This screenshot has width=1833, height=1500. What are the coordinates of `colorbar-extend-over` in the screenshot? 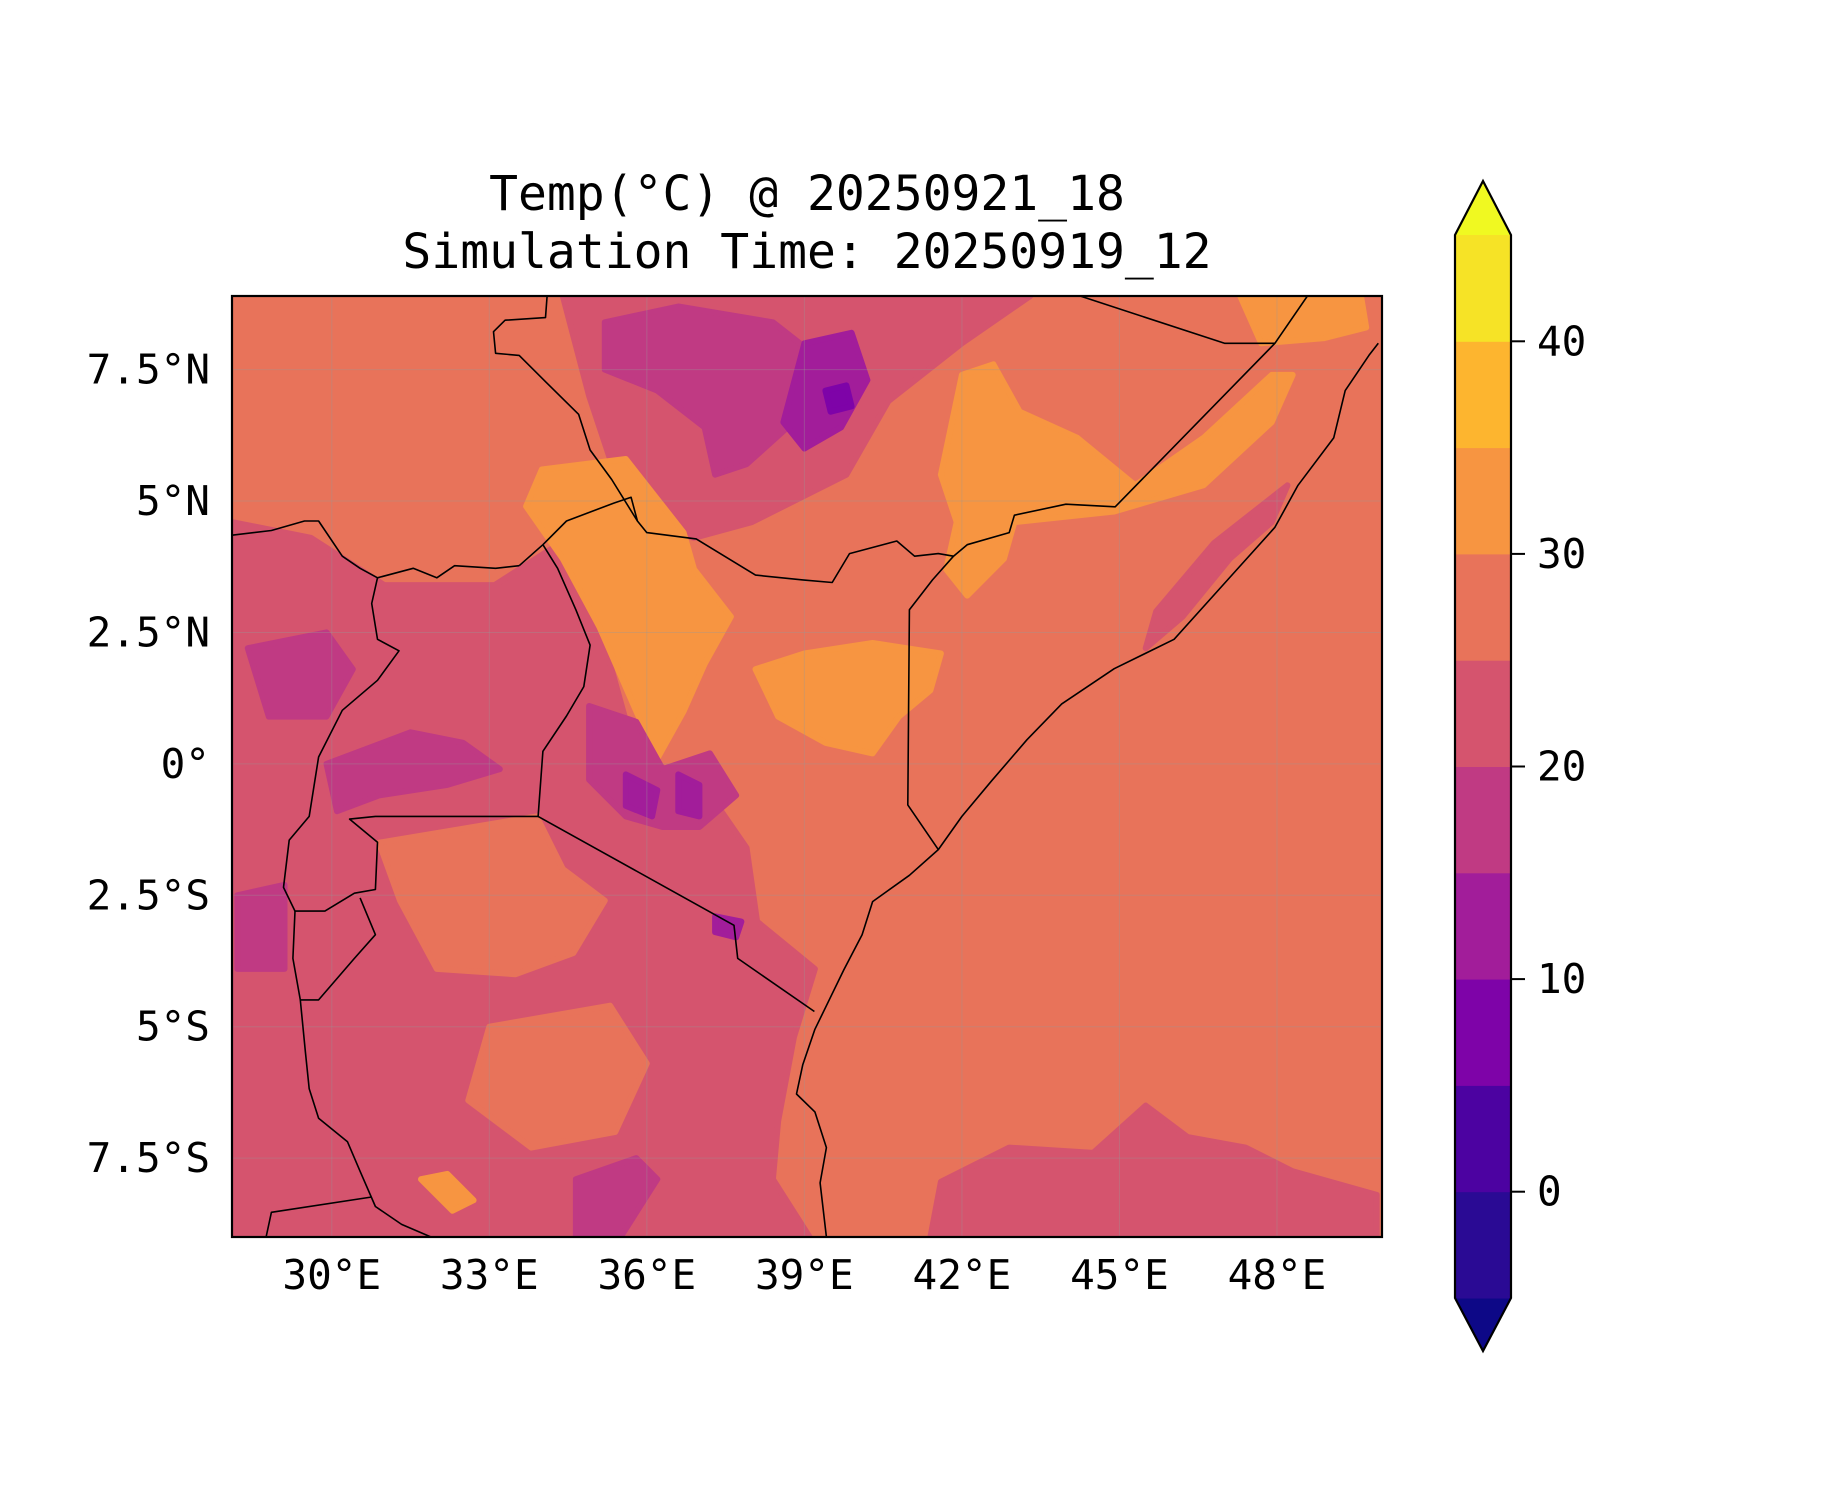 It's located at (1483, 208).